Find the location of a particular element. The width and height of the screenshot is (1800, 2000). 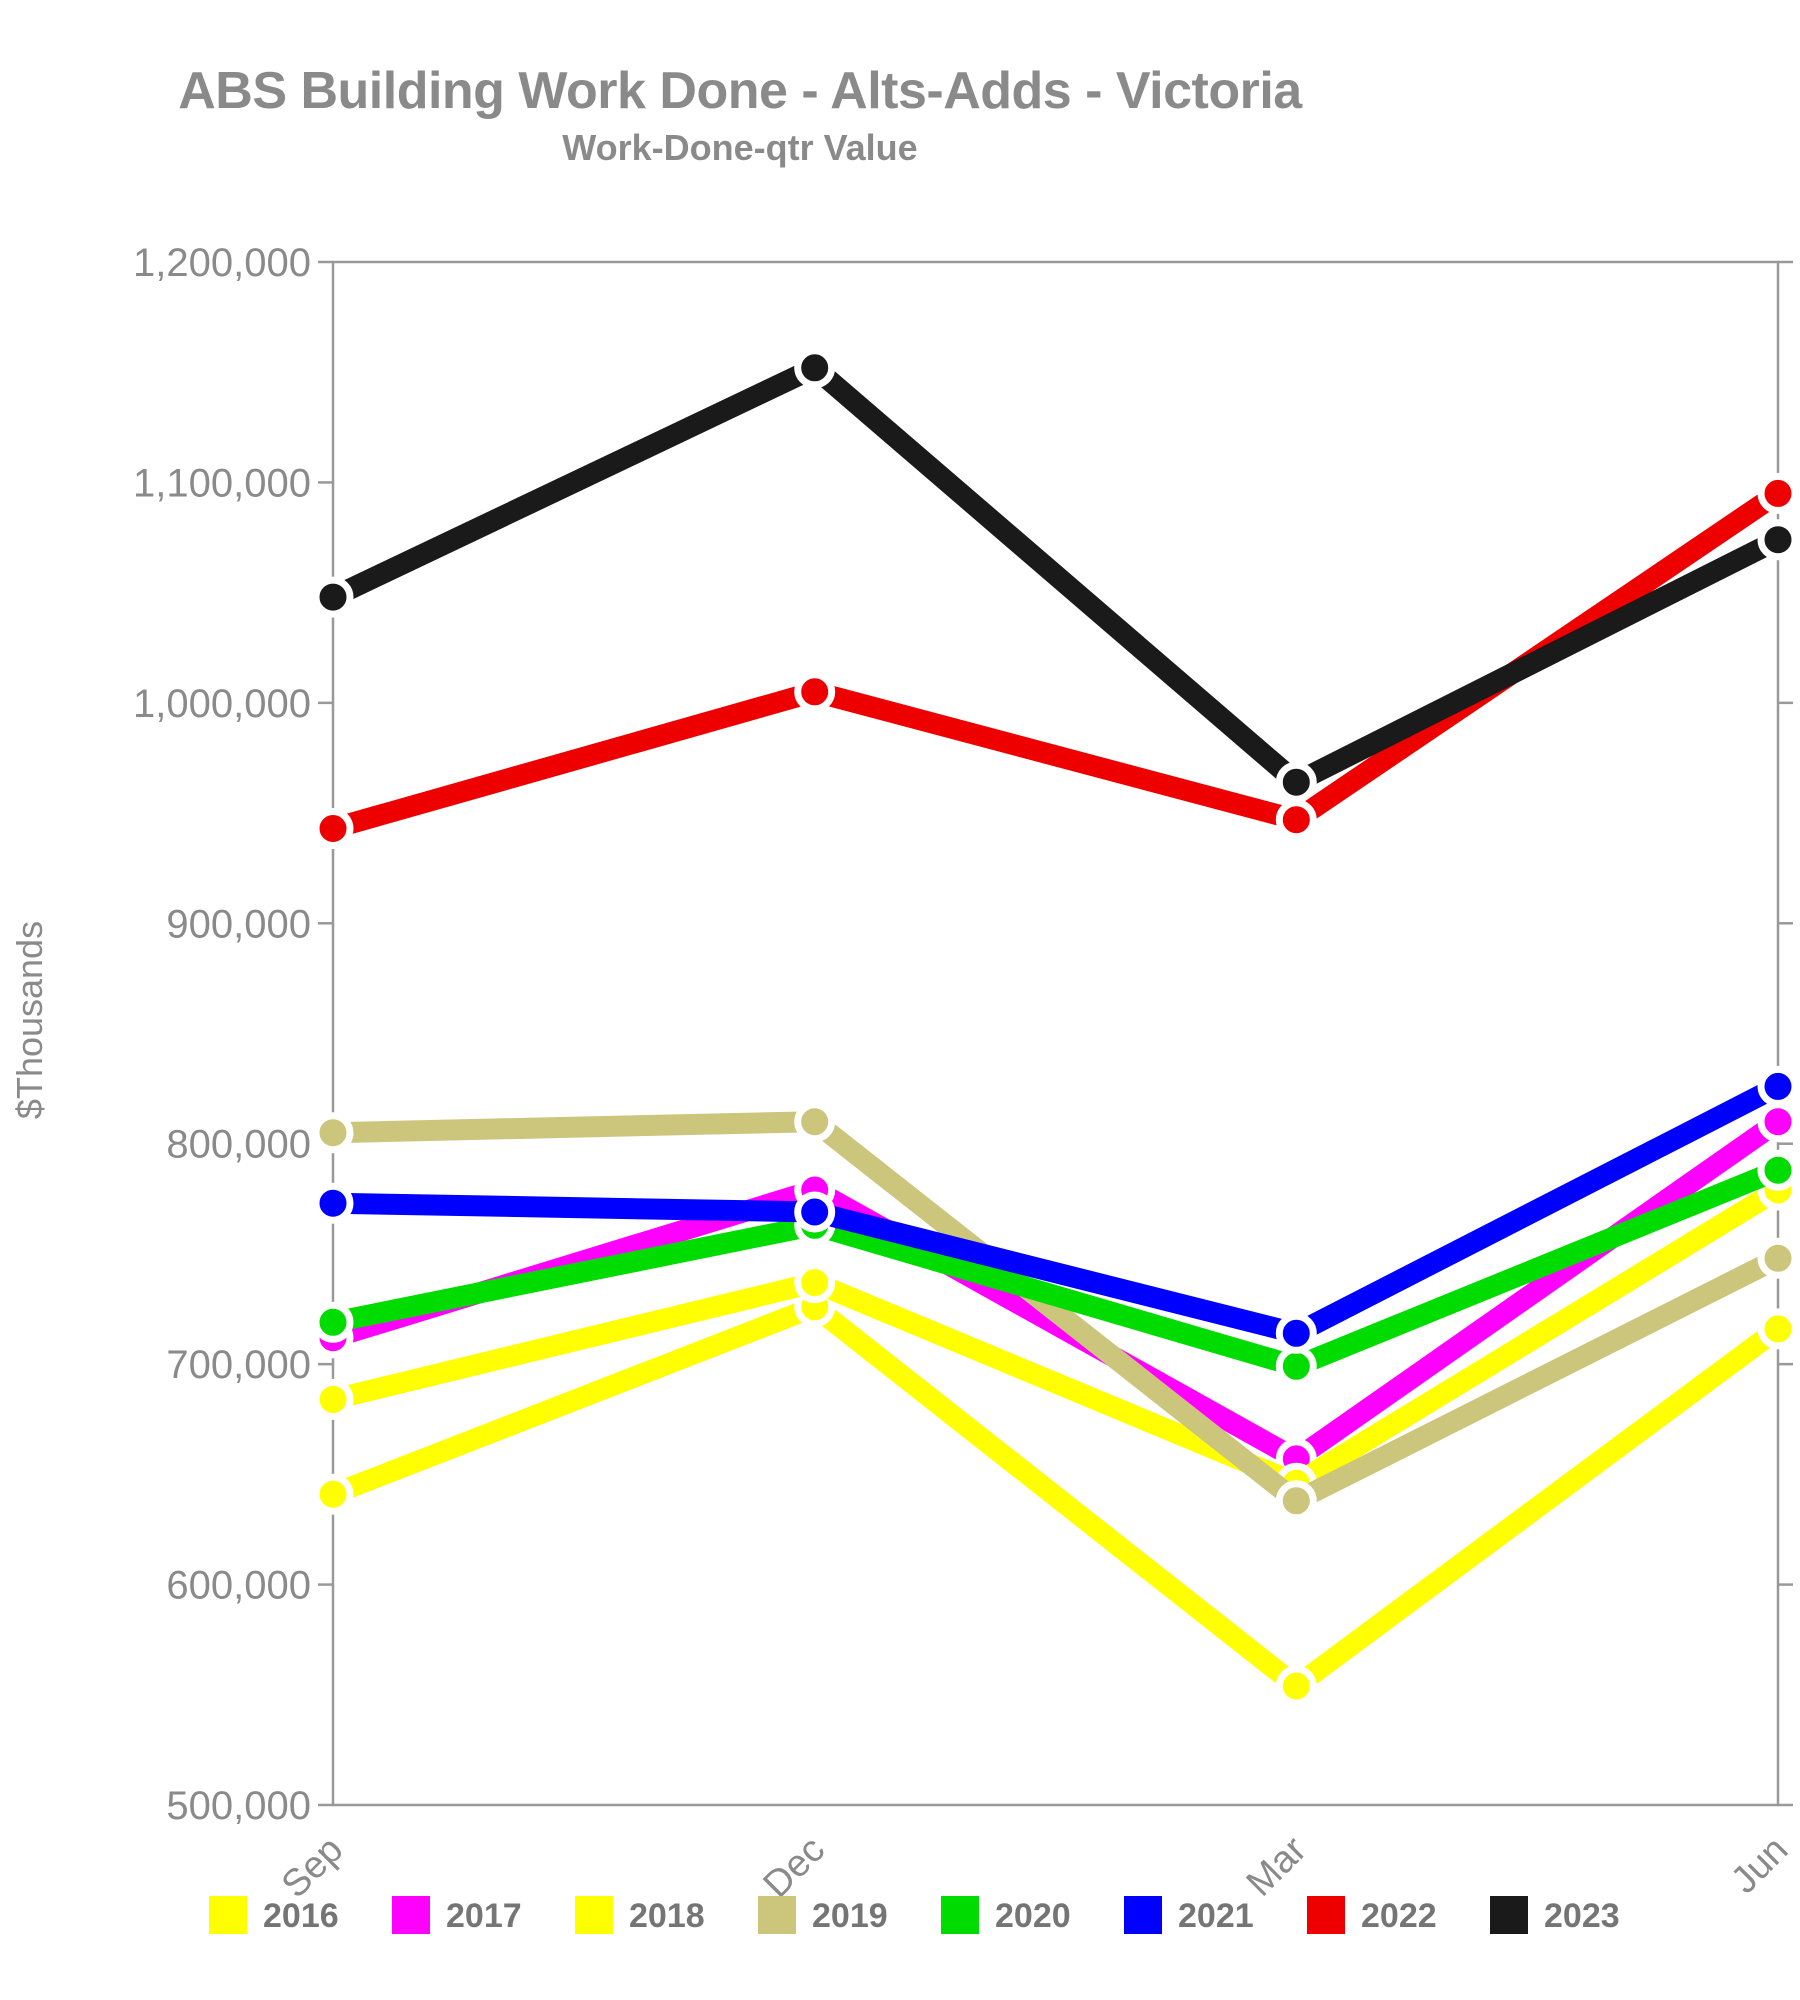

legend-item-2021: 2021 is located at coordinates (1189, 1915).